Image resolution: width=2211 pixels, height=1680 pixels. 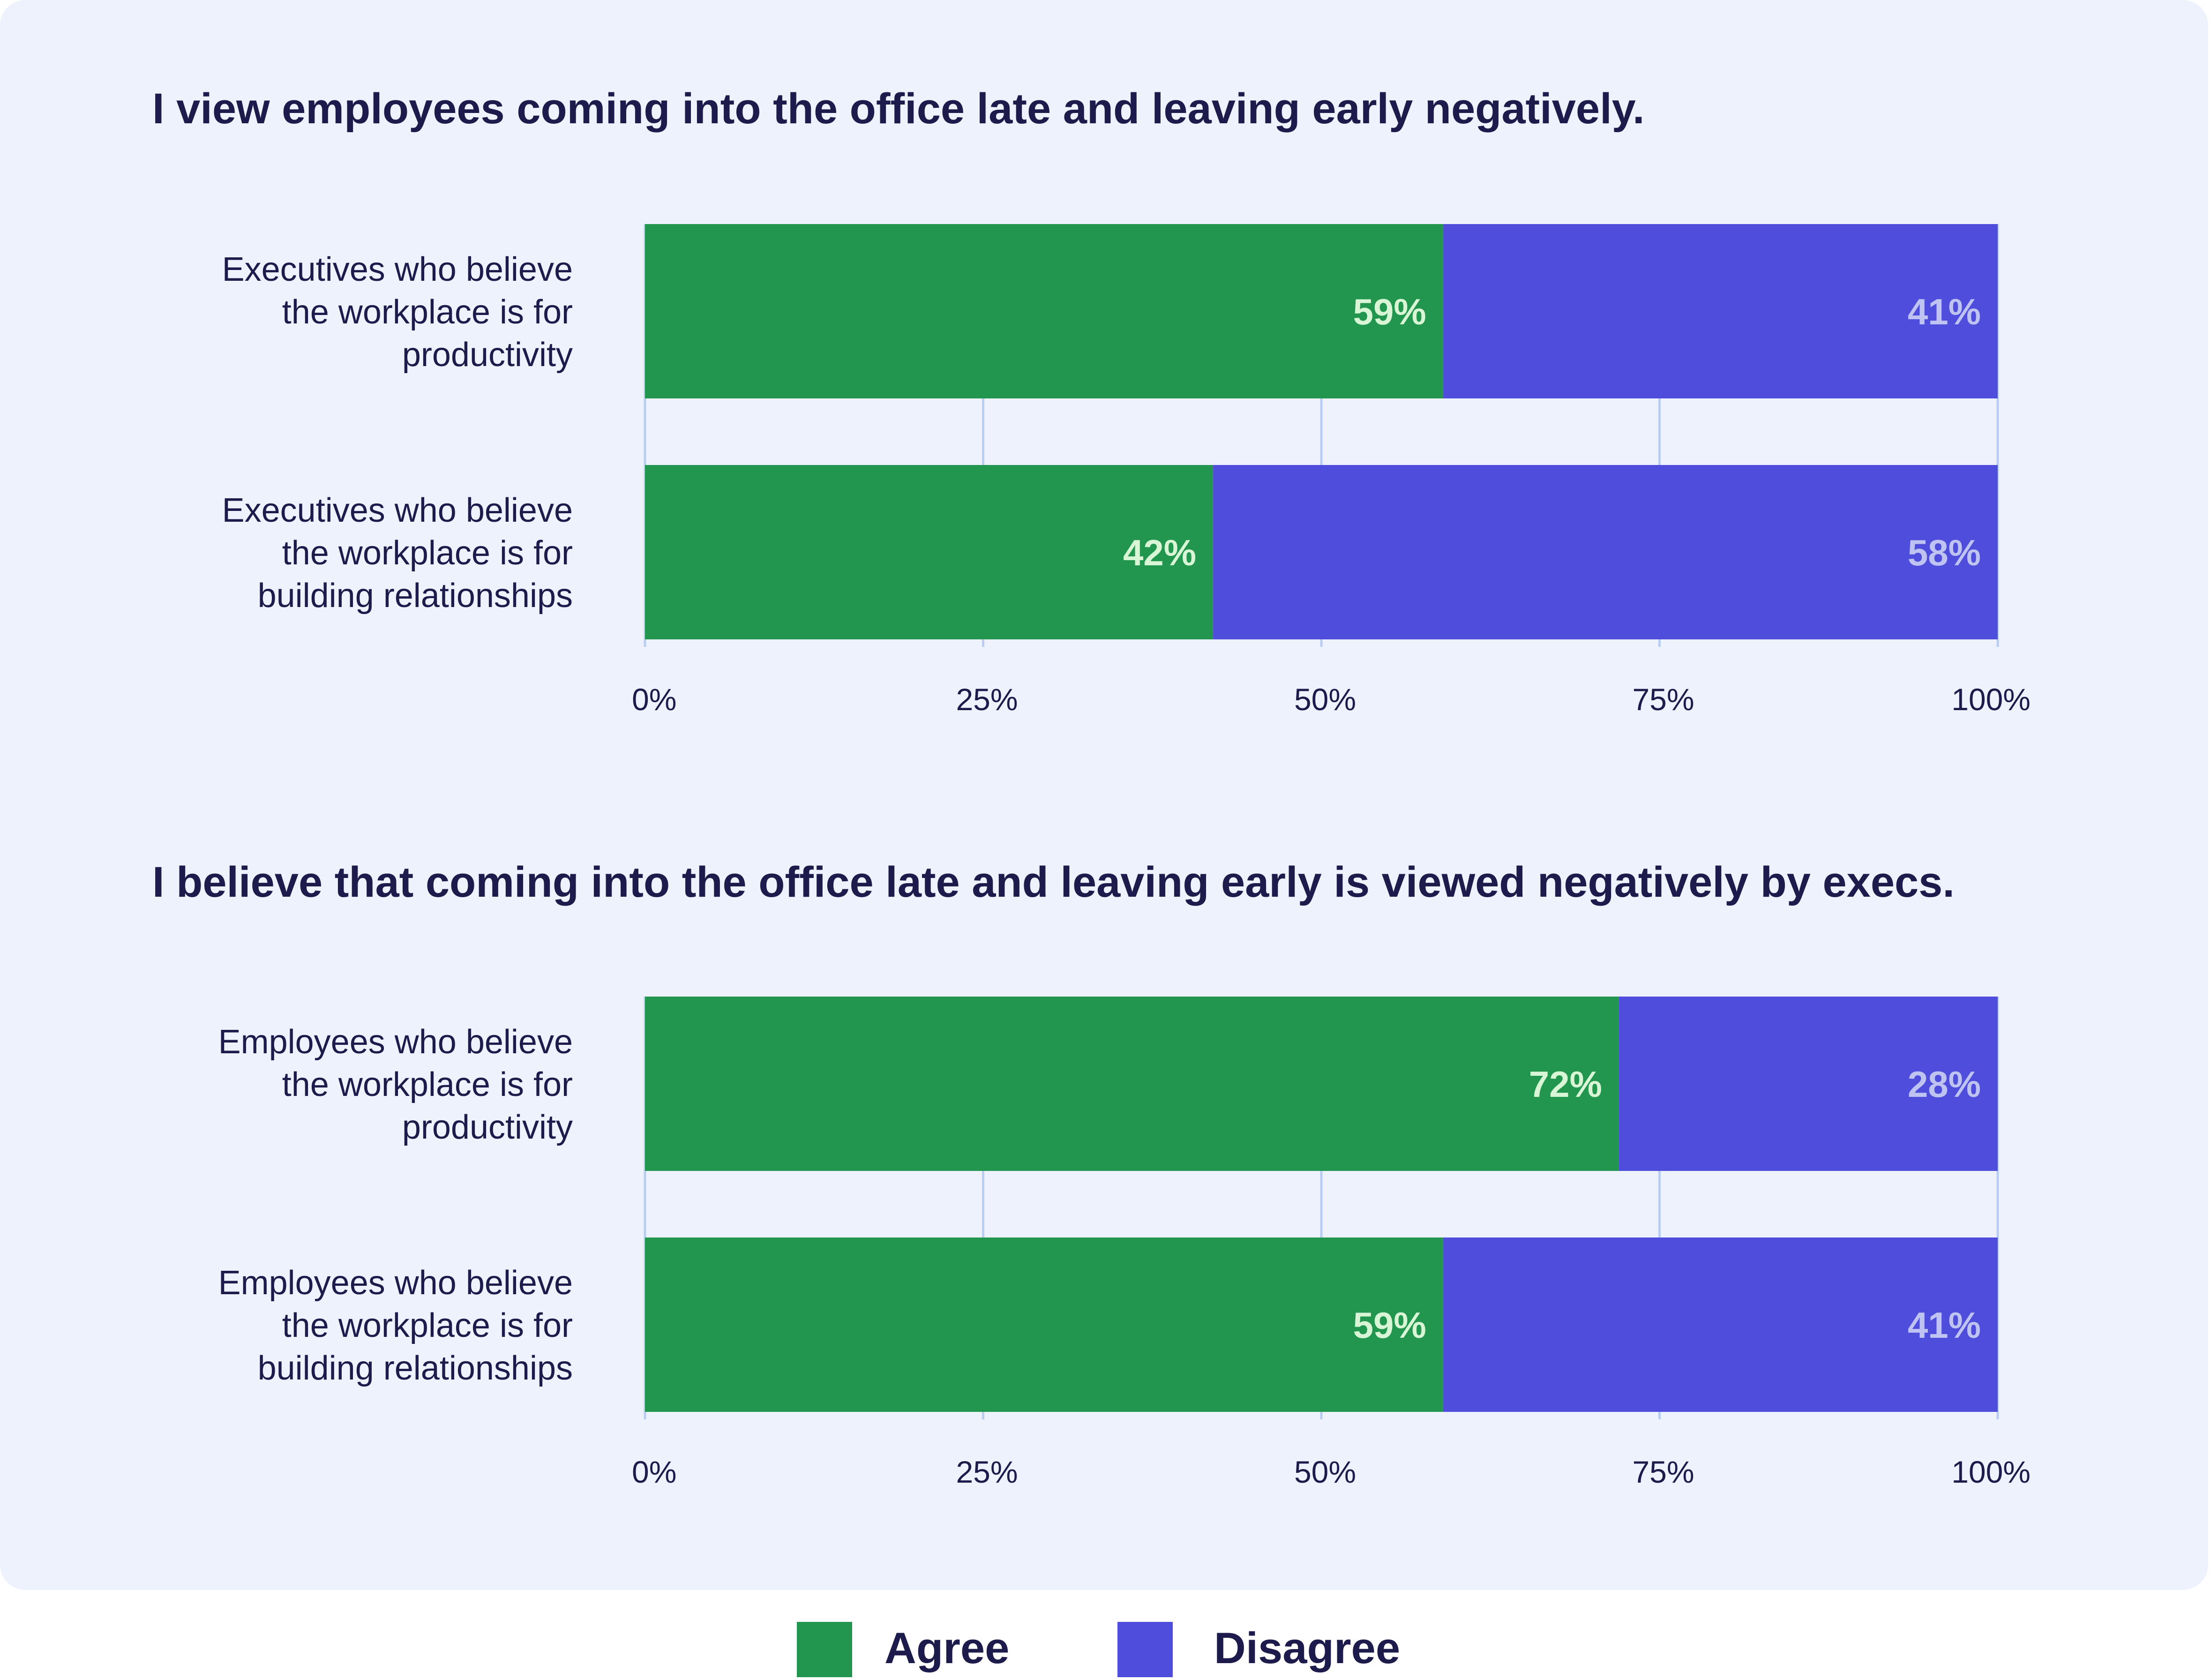 I want to click on data-label-disagree-row-1: 28%, so click(x=1944, y=1084).